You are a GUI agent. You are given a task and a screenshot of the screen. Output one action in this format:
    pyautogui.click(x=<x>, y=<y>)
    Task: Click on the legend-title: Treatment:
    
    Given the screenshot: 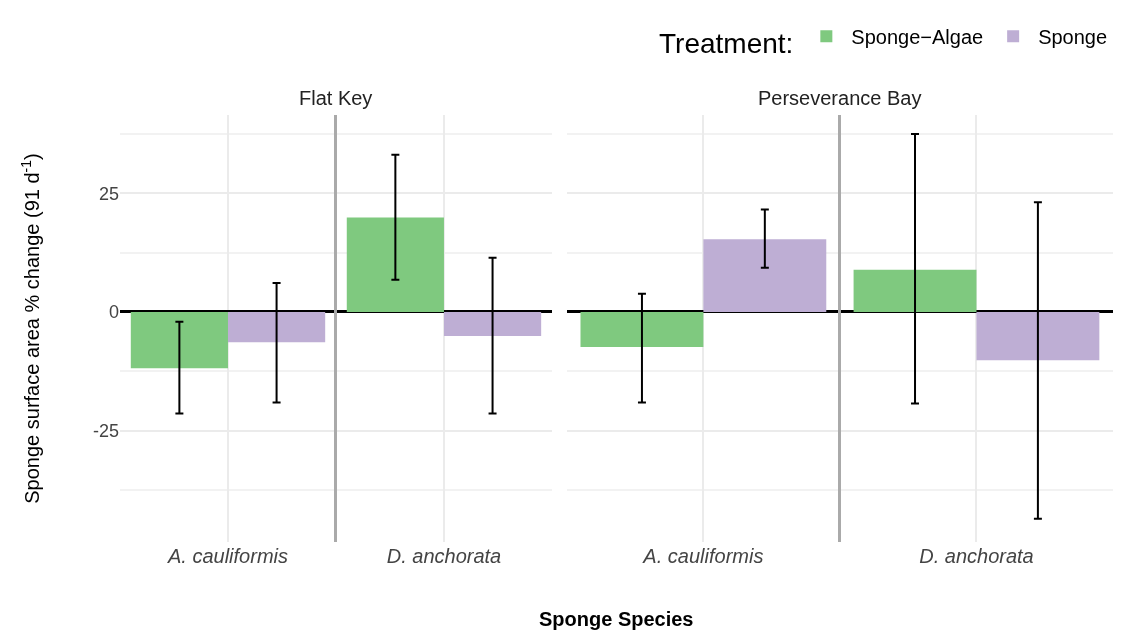 What is the action you would take?
    pyautogui.click(x=726, y=44)
    